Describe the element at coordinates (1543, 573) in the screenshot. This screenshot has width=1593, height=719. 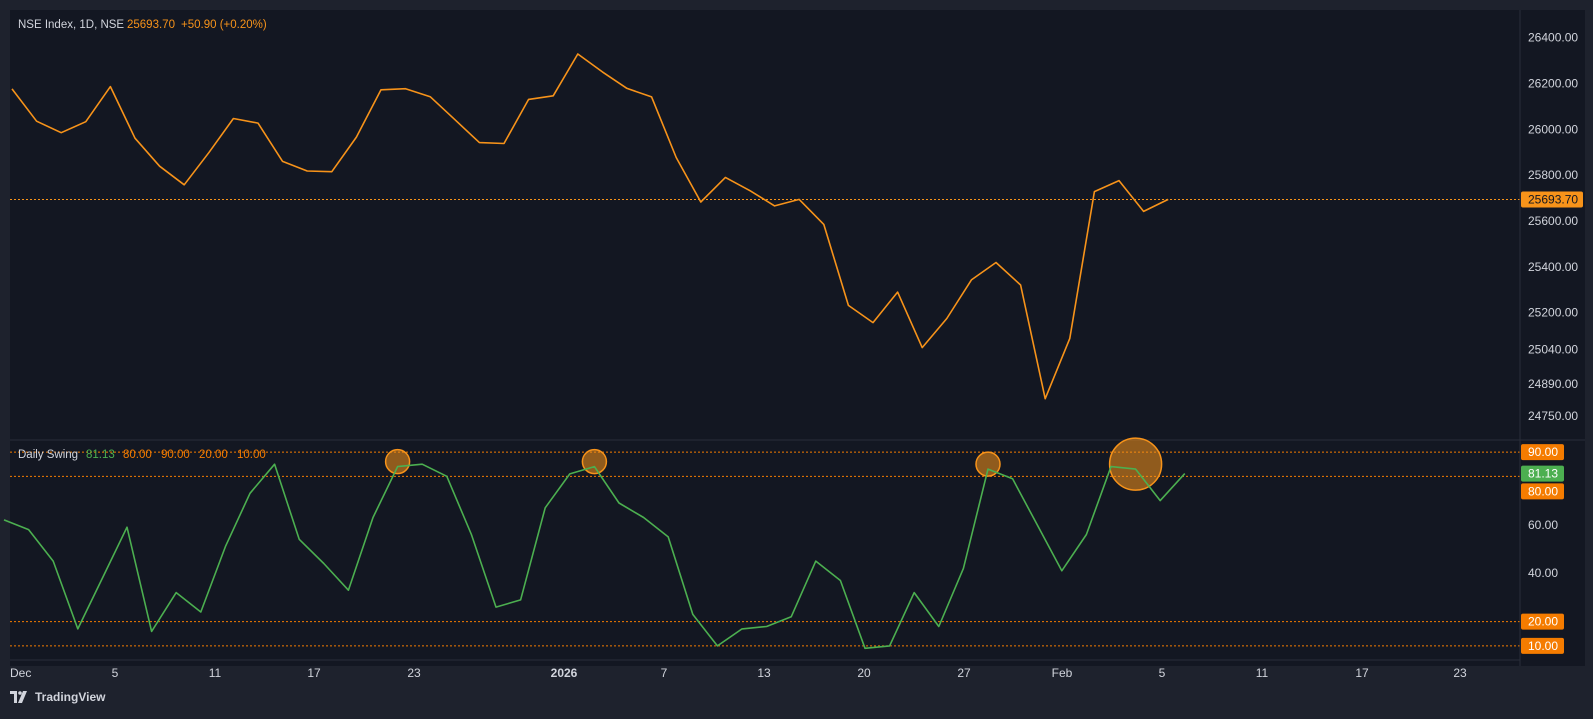
I see `oscillator-tick-label: 40.00` at that location.